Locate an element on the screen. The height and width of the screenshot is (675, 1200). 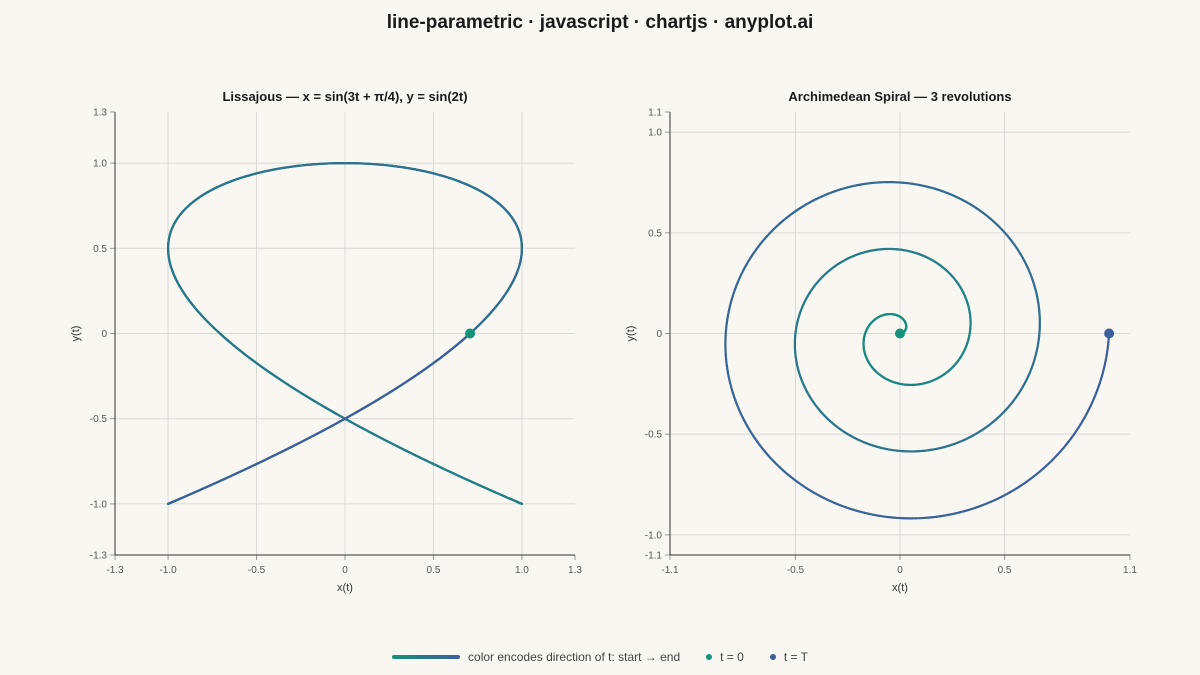
chart-title: Archimedean Spiral — 3 revolutions is located at coordinates (899, 96).